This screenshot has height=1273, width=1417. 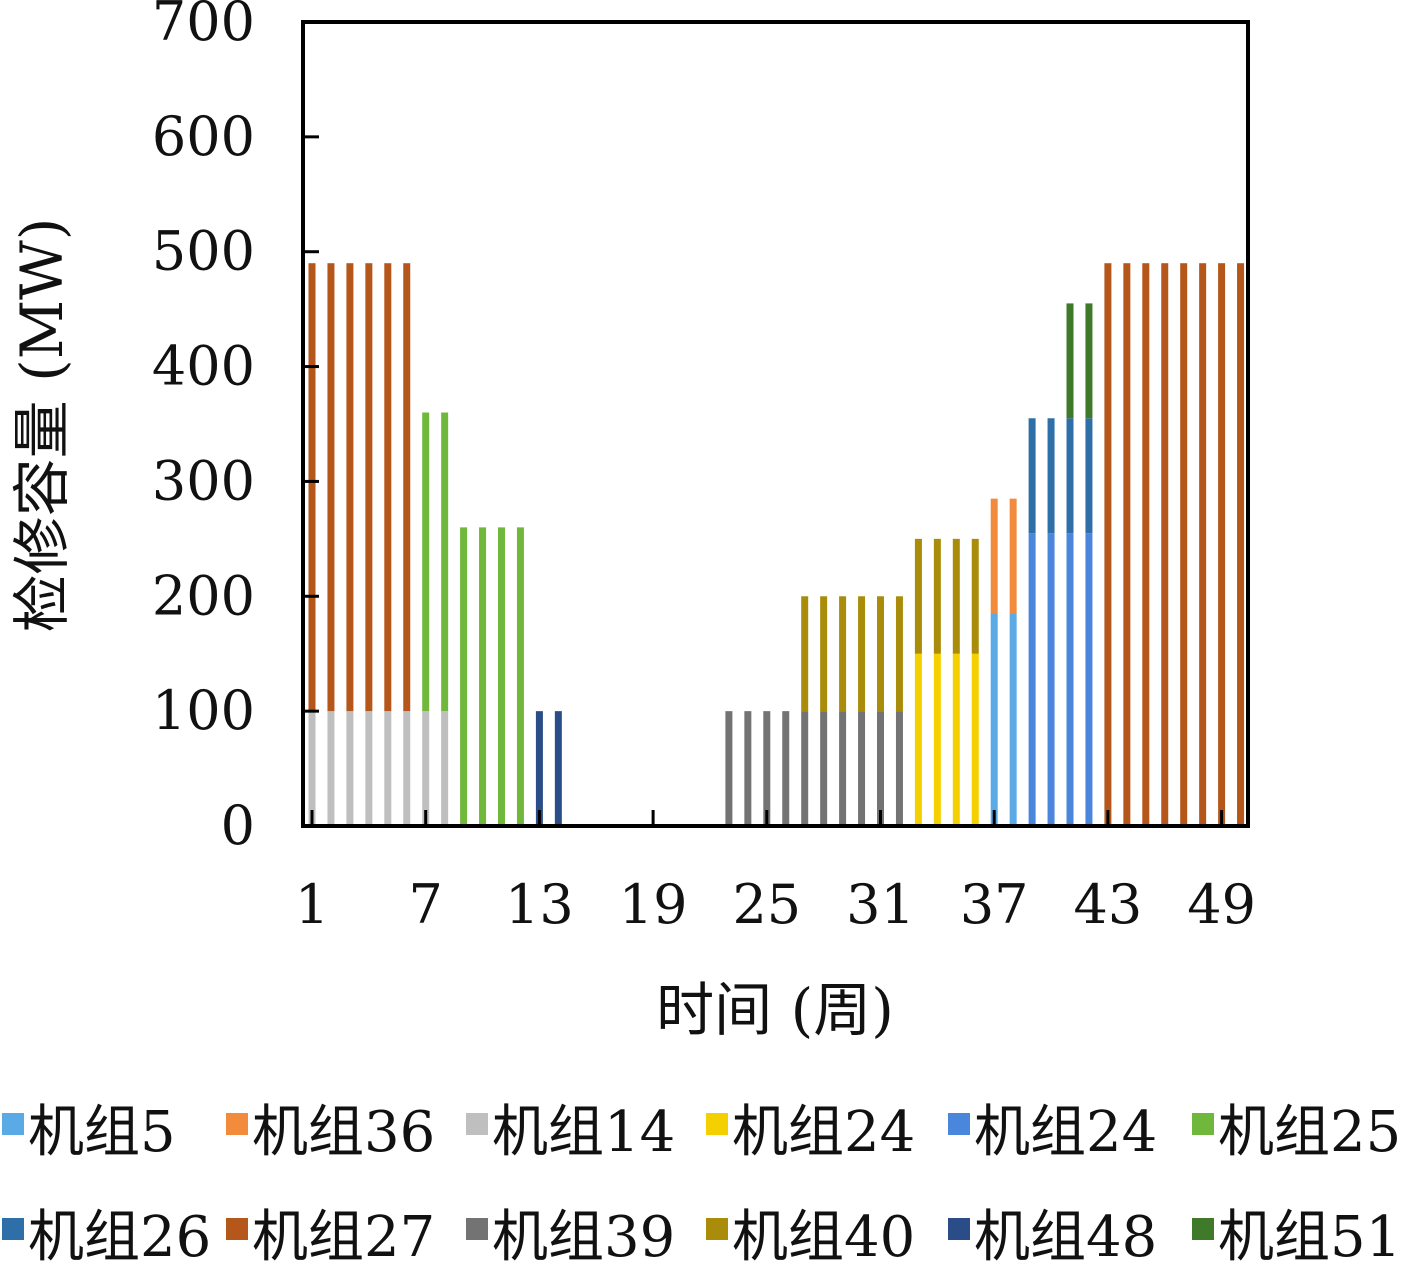 I want to click on bar-week-42-机组51, so click(x=1089, y=361).